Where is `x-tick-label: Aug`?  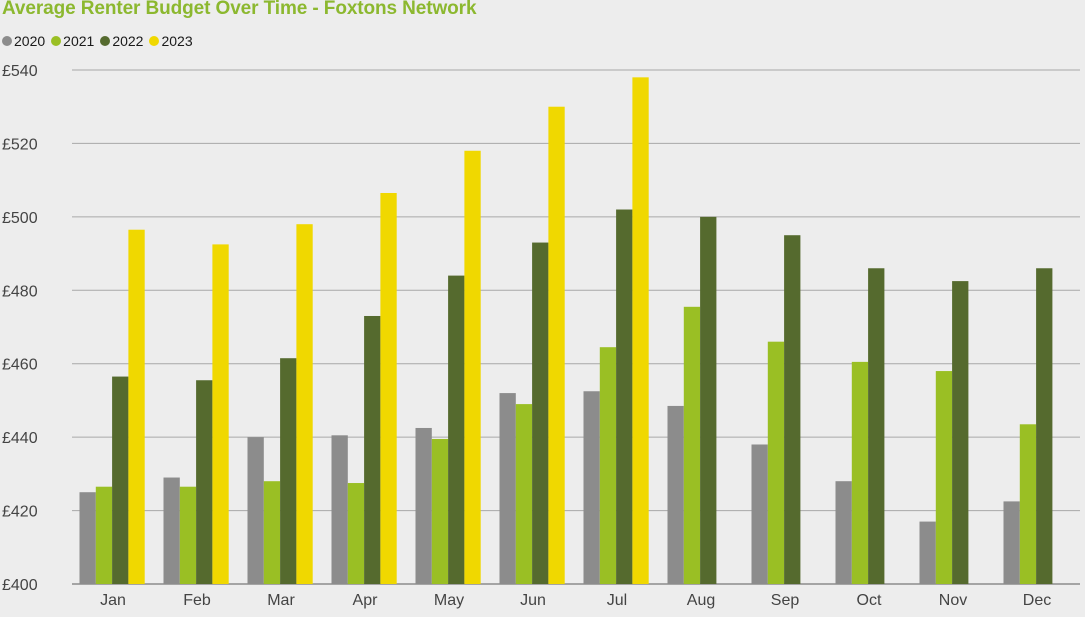 x-tick-label: Aug is located at coordinates (701, 600).